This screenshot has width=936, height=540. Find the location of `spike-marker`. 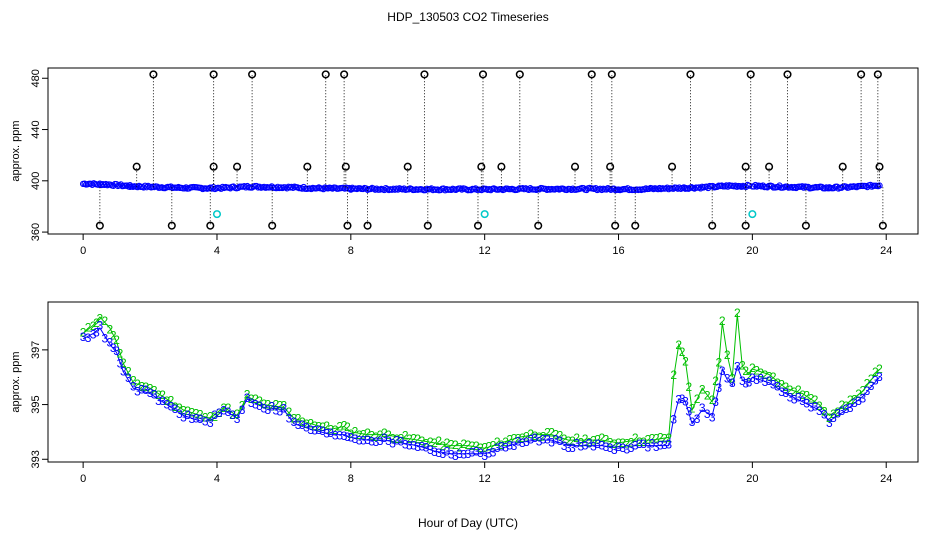

spike-marker is located at coordinates (861, 74).